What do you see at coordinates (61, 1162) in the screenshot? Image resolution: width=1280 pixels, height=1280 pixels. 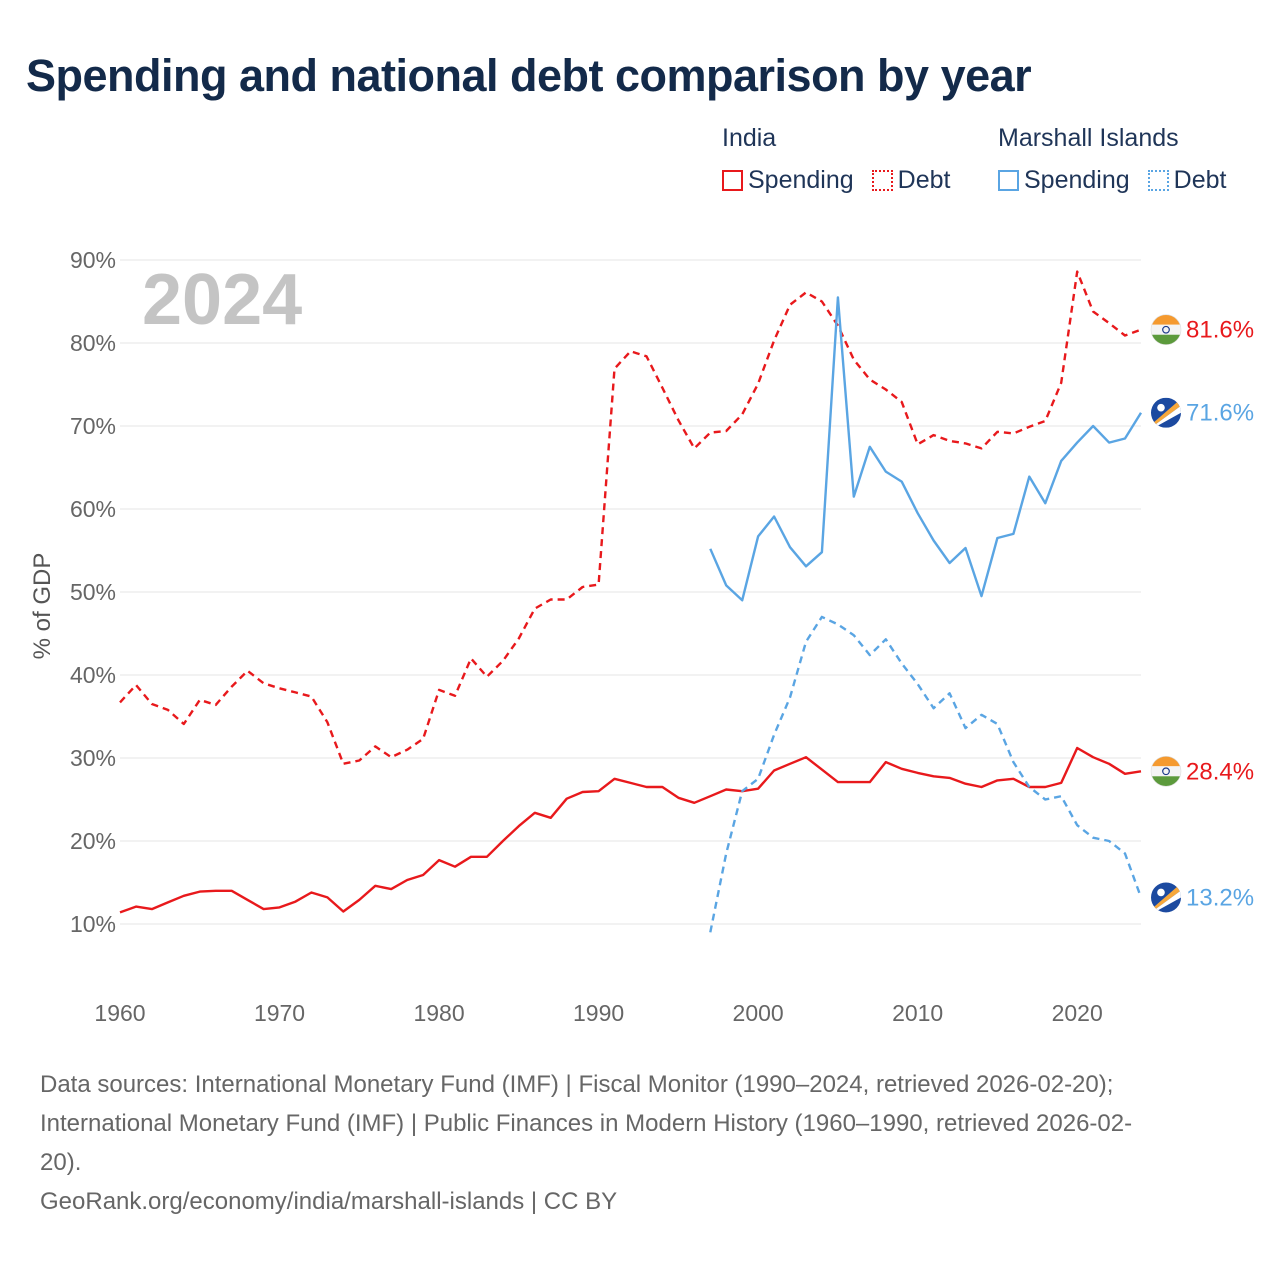 I see `footer-sources-line3: 20).` at bounding box center [61, 1162].